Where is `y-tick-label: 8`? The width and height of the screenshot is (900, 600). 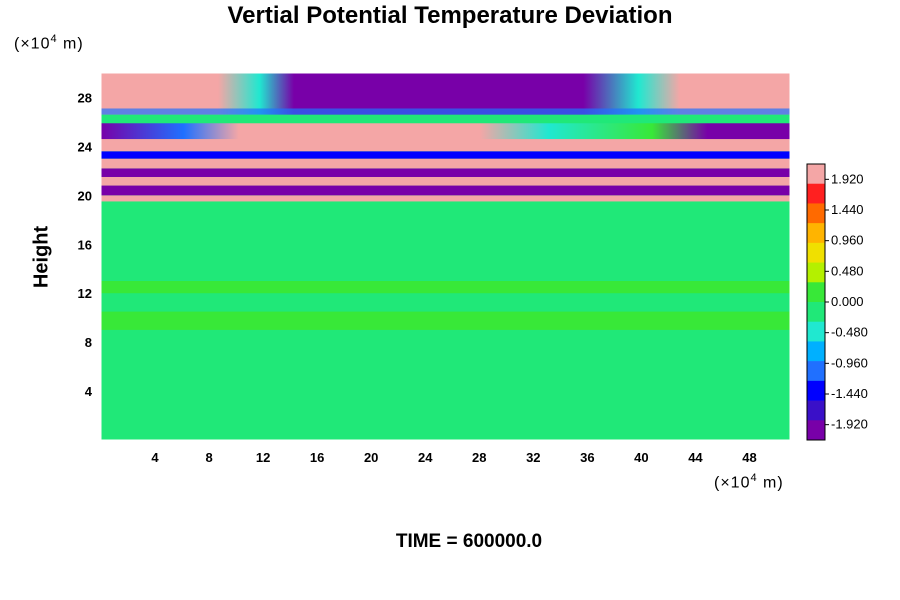 y-tick-label: 8 is located at coordinates (88, 342).